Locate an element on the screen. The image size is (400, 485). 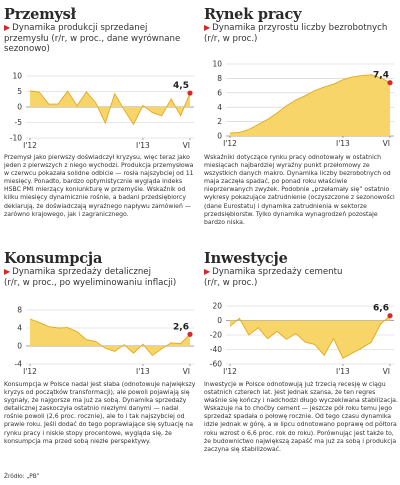
chart-przemysl: 10 5 0 -5 -10 4,5 I'12 I'13 VI is located at coordinates (102, 111).